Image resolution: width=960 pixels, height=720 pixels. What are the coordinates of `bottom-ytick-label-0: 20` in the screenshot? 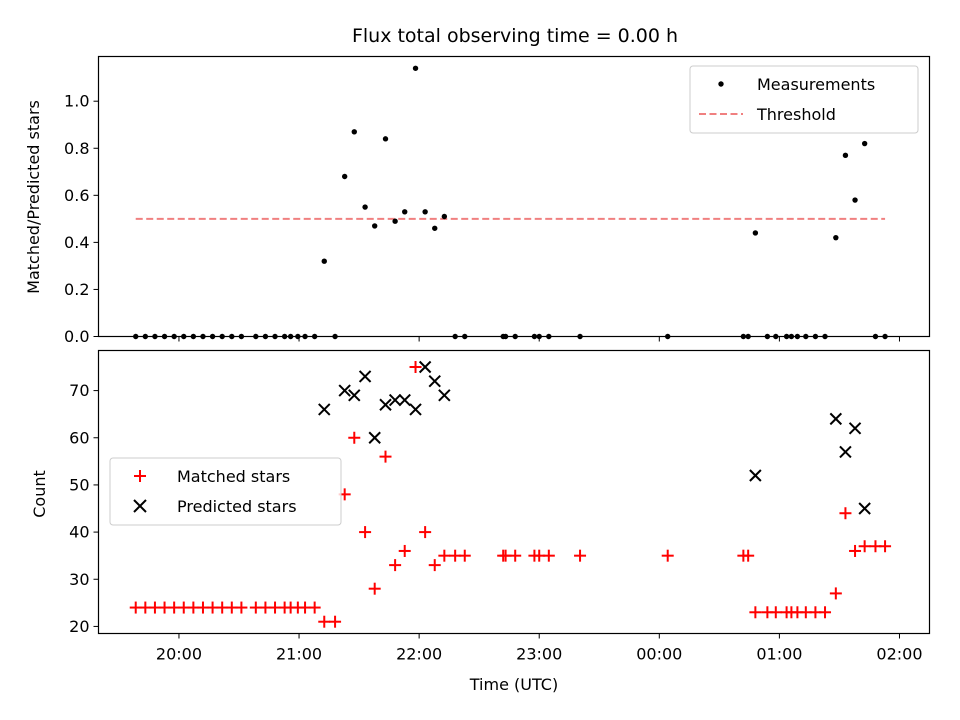 It's located at (79, 626).